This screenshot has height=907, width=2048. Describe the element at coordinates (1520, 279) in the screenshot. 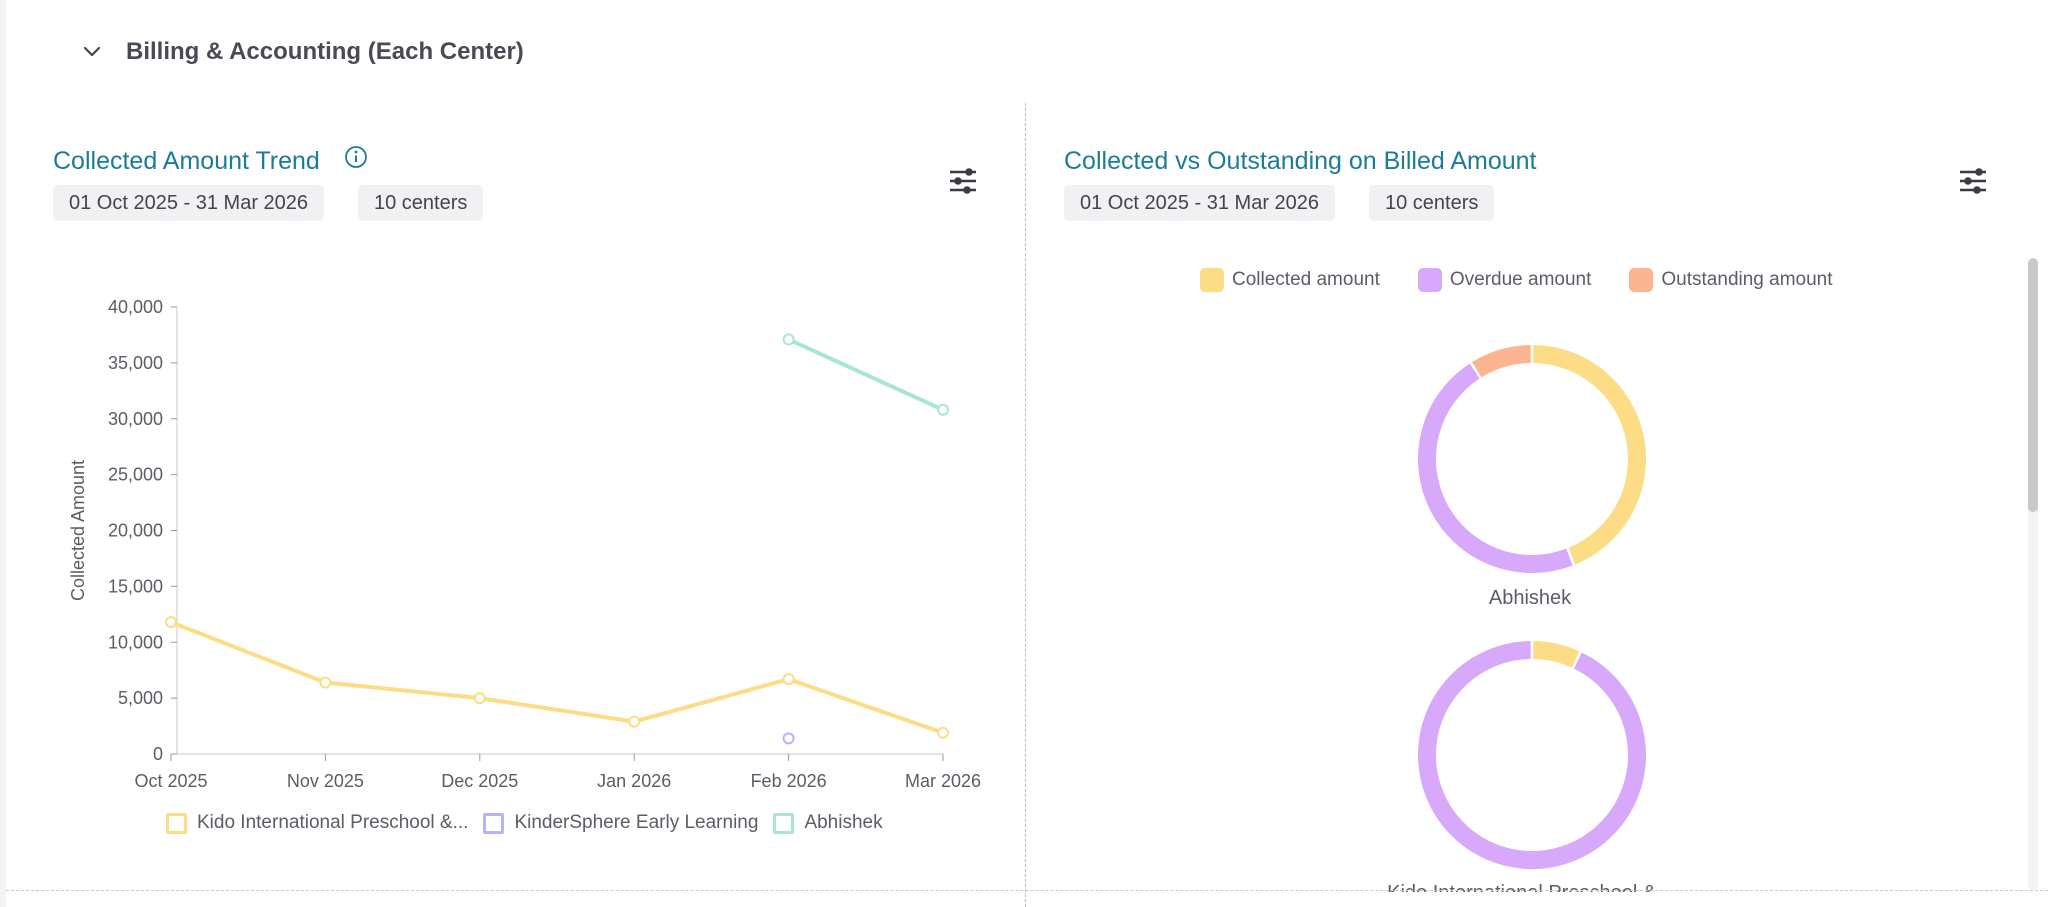

I see `legend-label: Overdue amount` at that location.